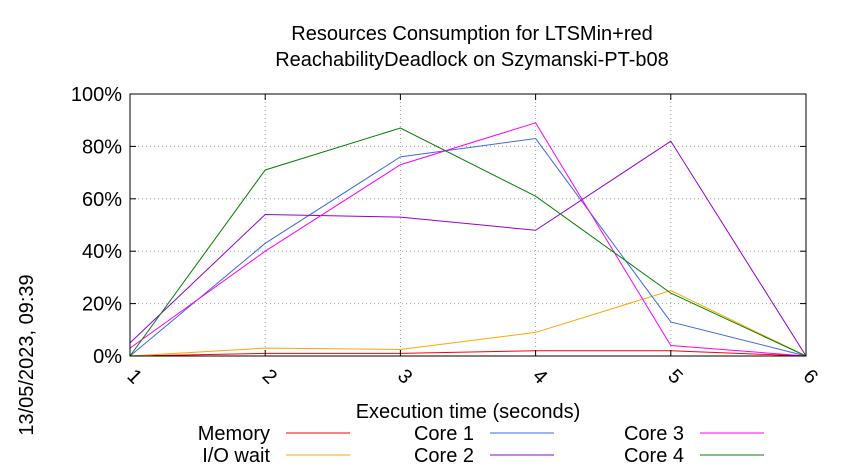 The width and height of the screenshot is (850, 475). I want to click on legend-label-core-1: Core 1, so click(444, 434).